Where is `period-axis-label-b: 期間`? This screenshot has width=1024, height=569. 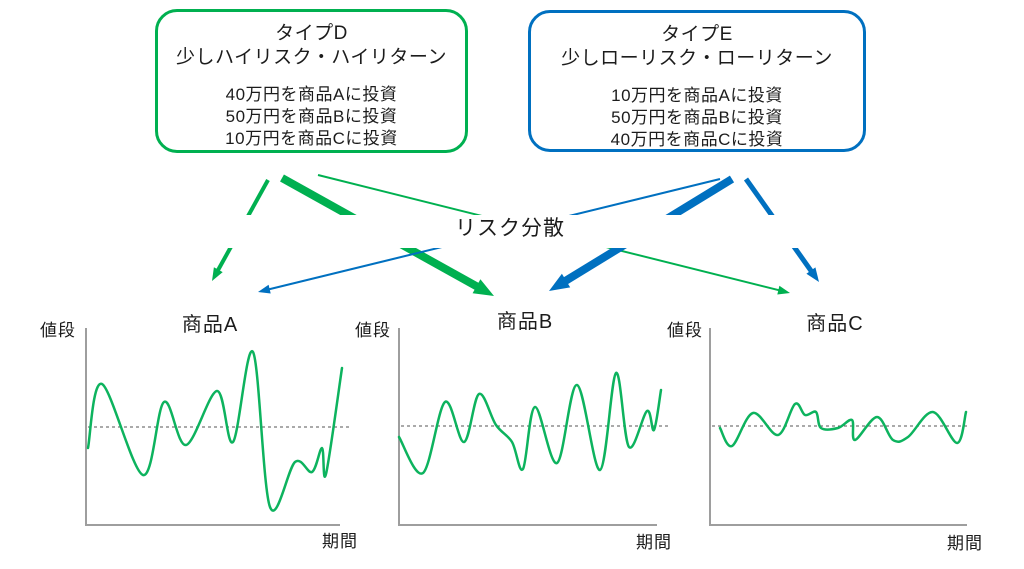 period-axis-label-b: 期間 is located at coordinates (654, 542).